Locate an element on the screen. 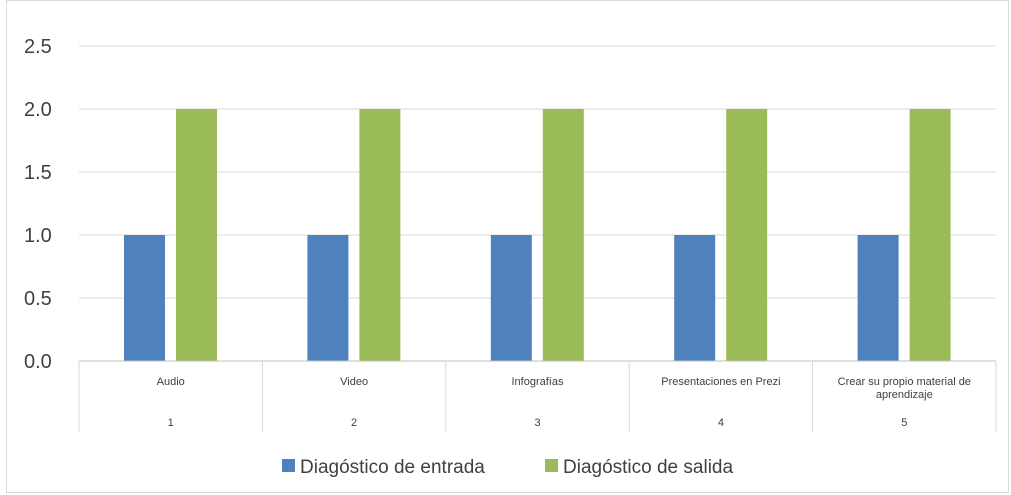 Image resolution: width=1011 pixels, height=495 pixels. category-label: Video is located at coordinates (354, 382).